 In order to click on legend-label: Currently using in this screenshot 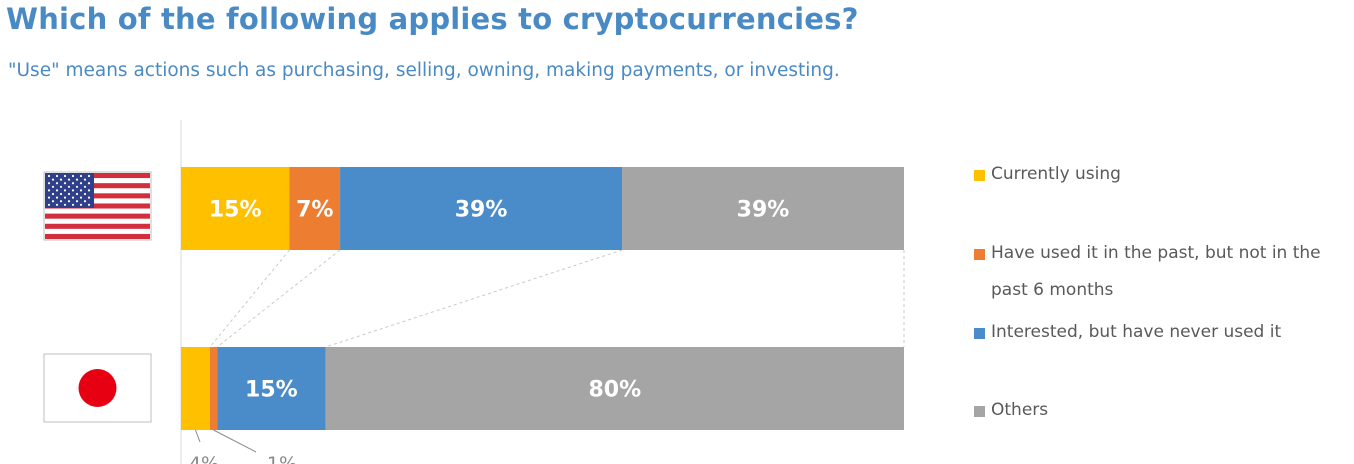, I will do `click(1056, 174)`.